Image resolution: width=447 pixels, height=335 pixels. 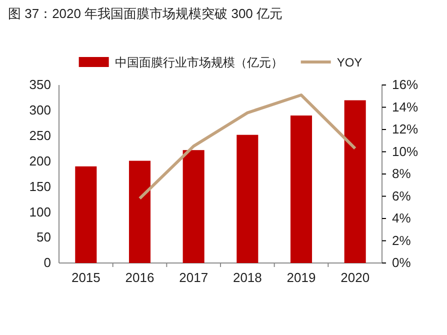 I want to click on y-tick-label: 150, so click(x=40, y=186).